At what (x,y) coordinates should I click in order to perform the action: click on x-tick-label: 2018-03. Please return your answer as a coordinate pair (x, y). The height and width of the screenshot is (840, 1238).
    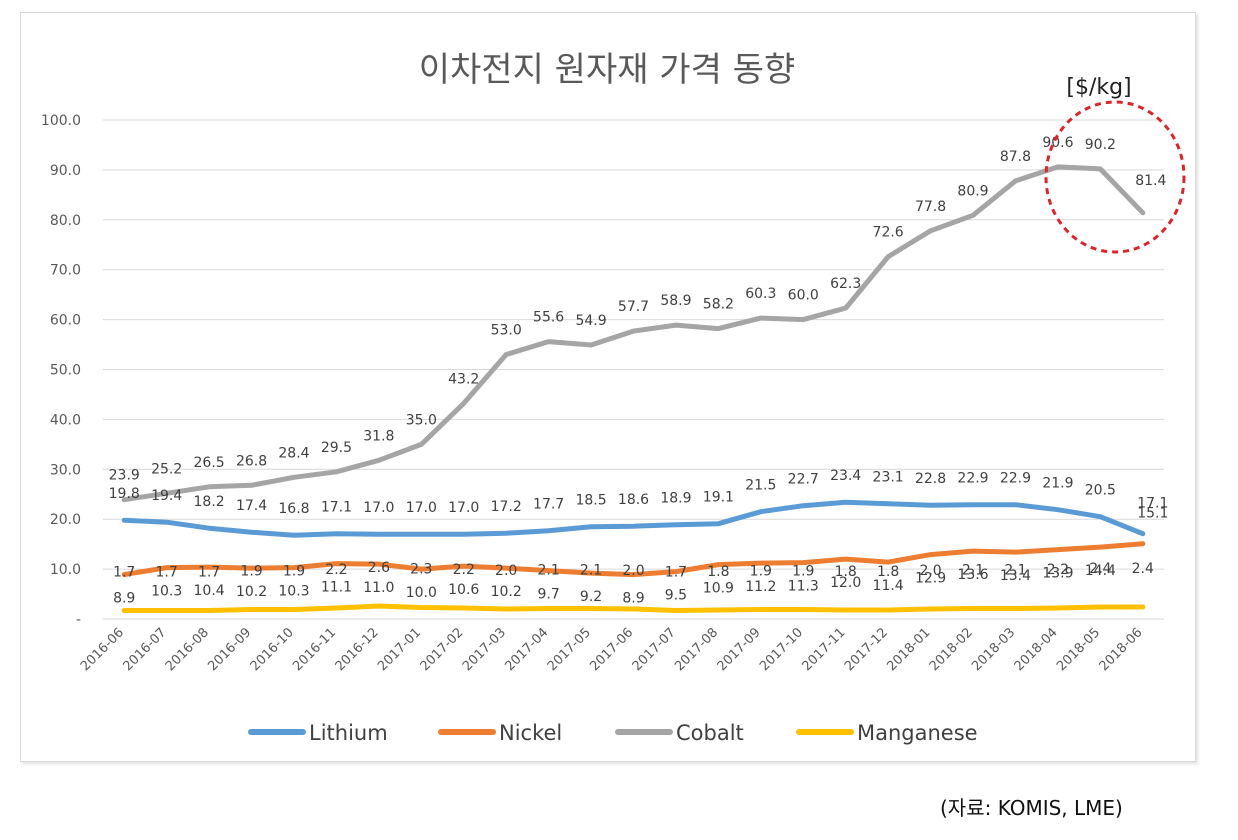
    Looking at the image, I should click on (993, 649).